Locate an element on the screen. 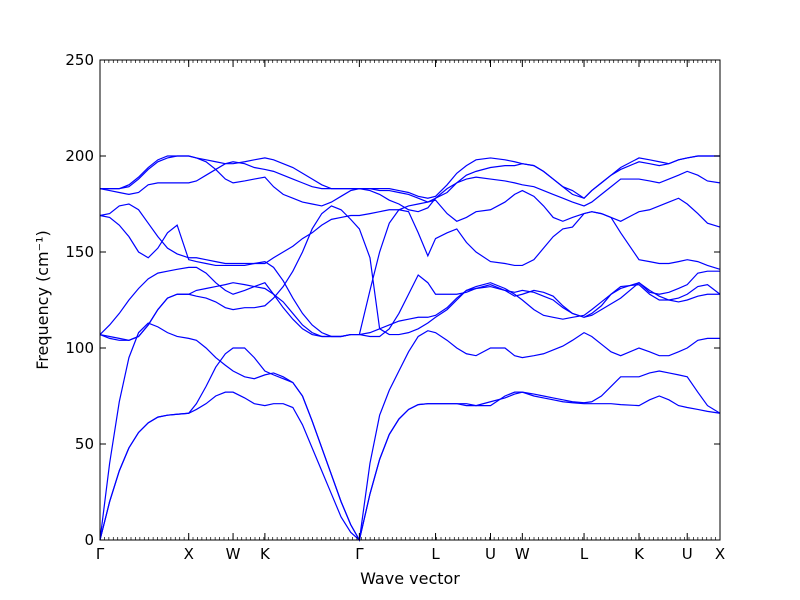 The height and width of the screenshot is (600, 800). y-tick-label: 0 is located at coordinates (89, 540).